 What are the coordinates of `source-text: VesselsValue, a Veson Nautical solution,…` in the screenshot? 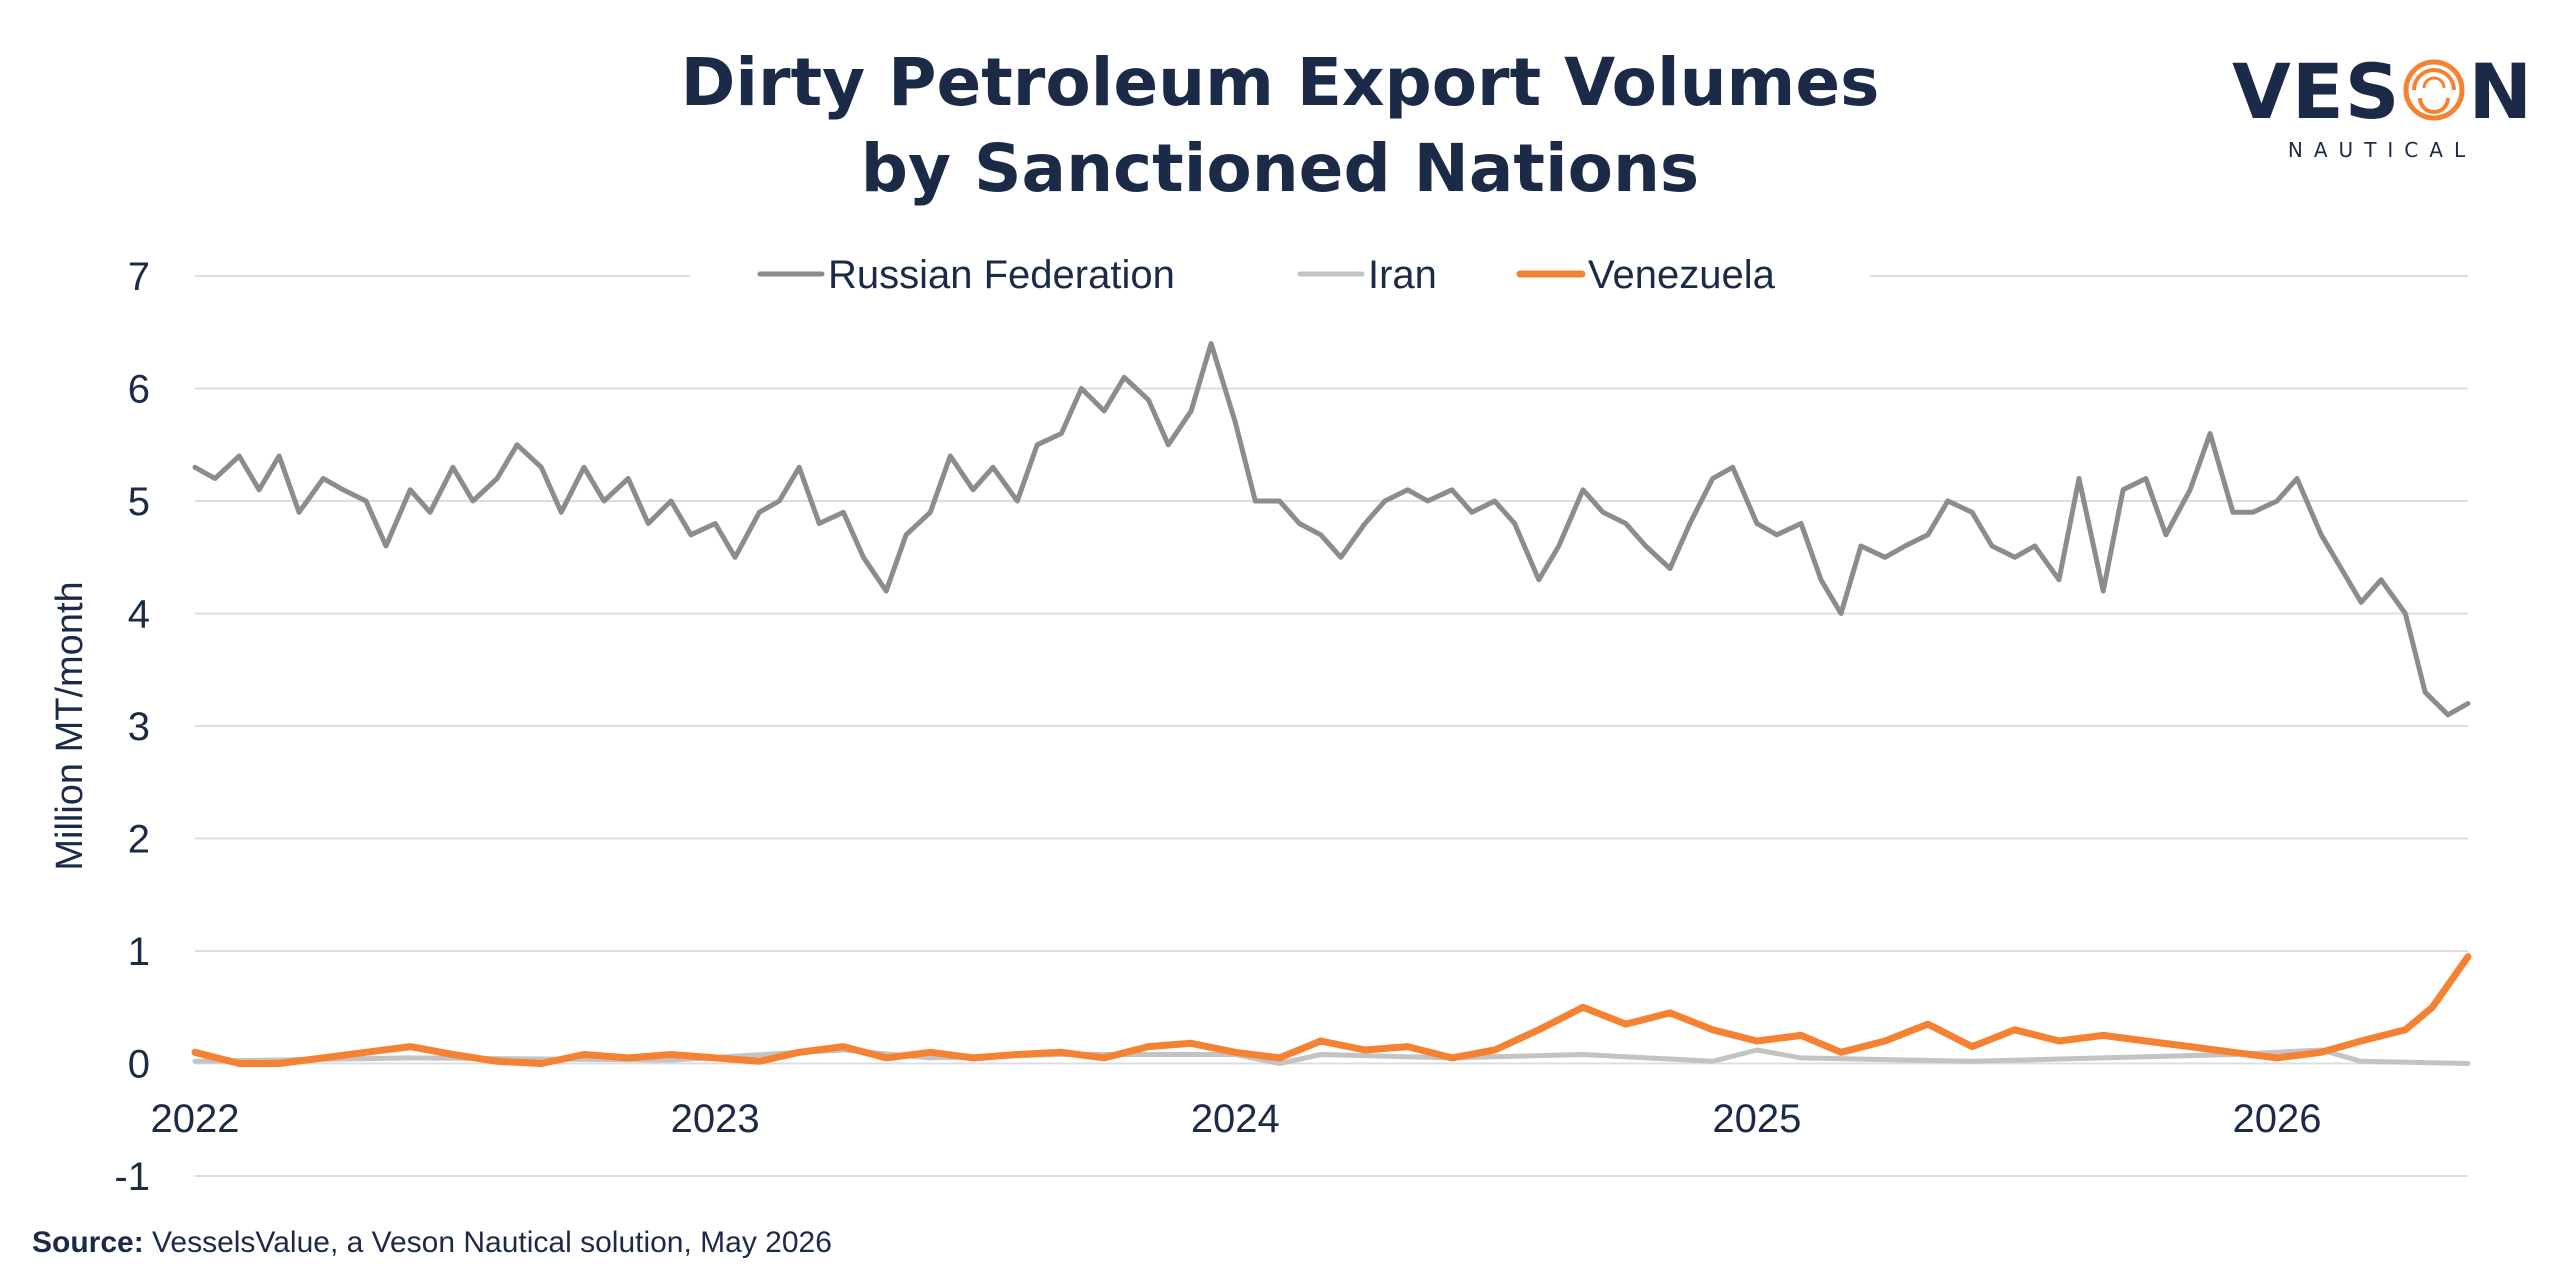 It's located at (492, 1242).